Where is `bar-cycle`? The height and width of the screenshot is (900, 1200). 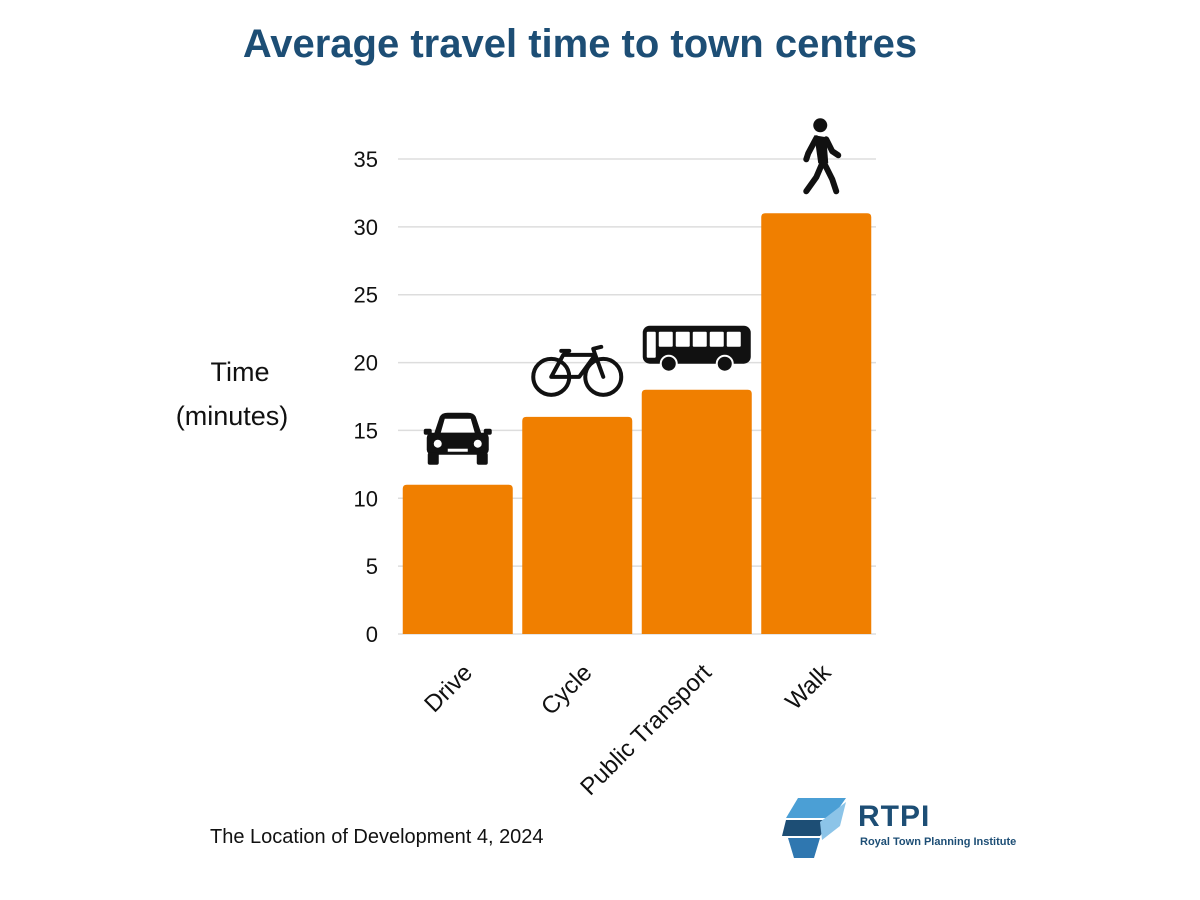
bar-cycle is located at coordinates (577, 525).